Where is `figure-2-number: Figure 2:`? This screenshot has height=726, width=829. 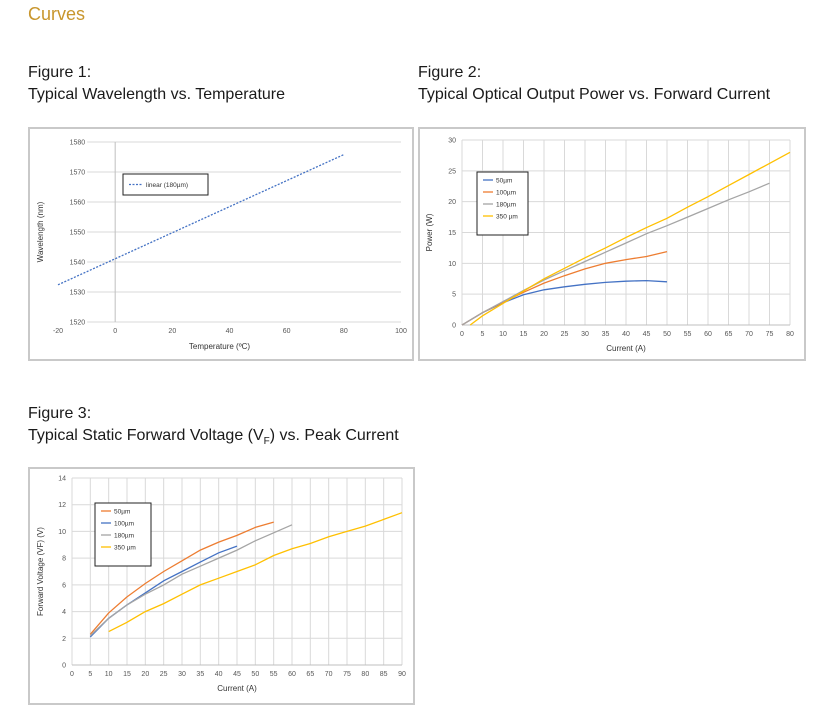 figure-2-number: Figure 2: is located at coordinates (450, 72).